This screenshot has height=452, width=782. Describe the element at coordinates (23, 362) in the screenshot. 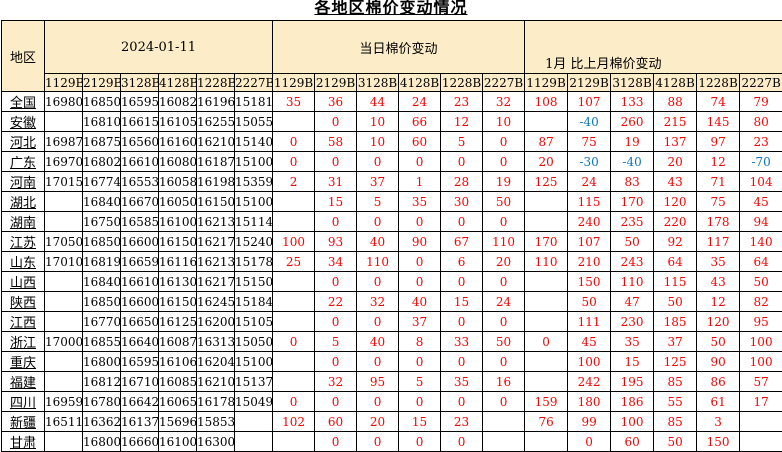

I see `region-link: 重庆` at that location.